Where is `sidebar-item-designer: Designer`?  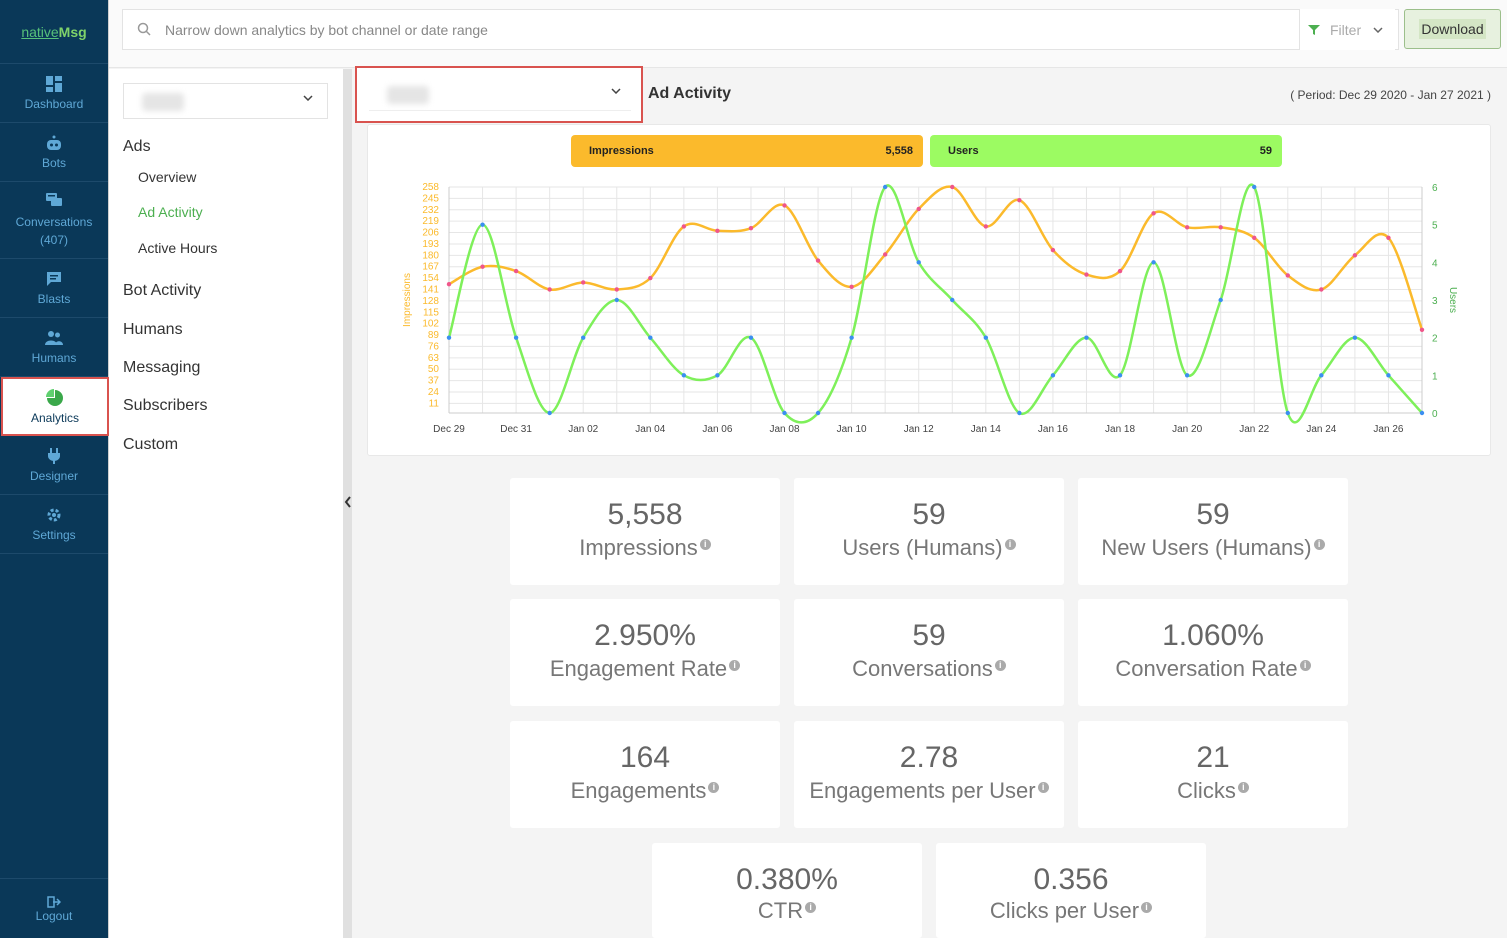 sidebar-item-designer: Designer is located at coordinates (54, 465).